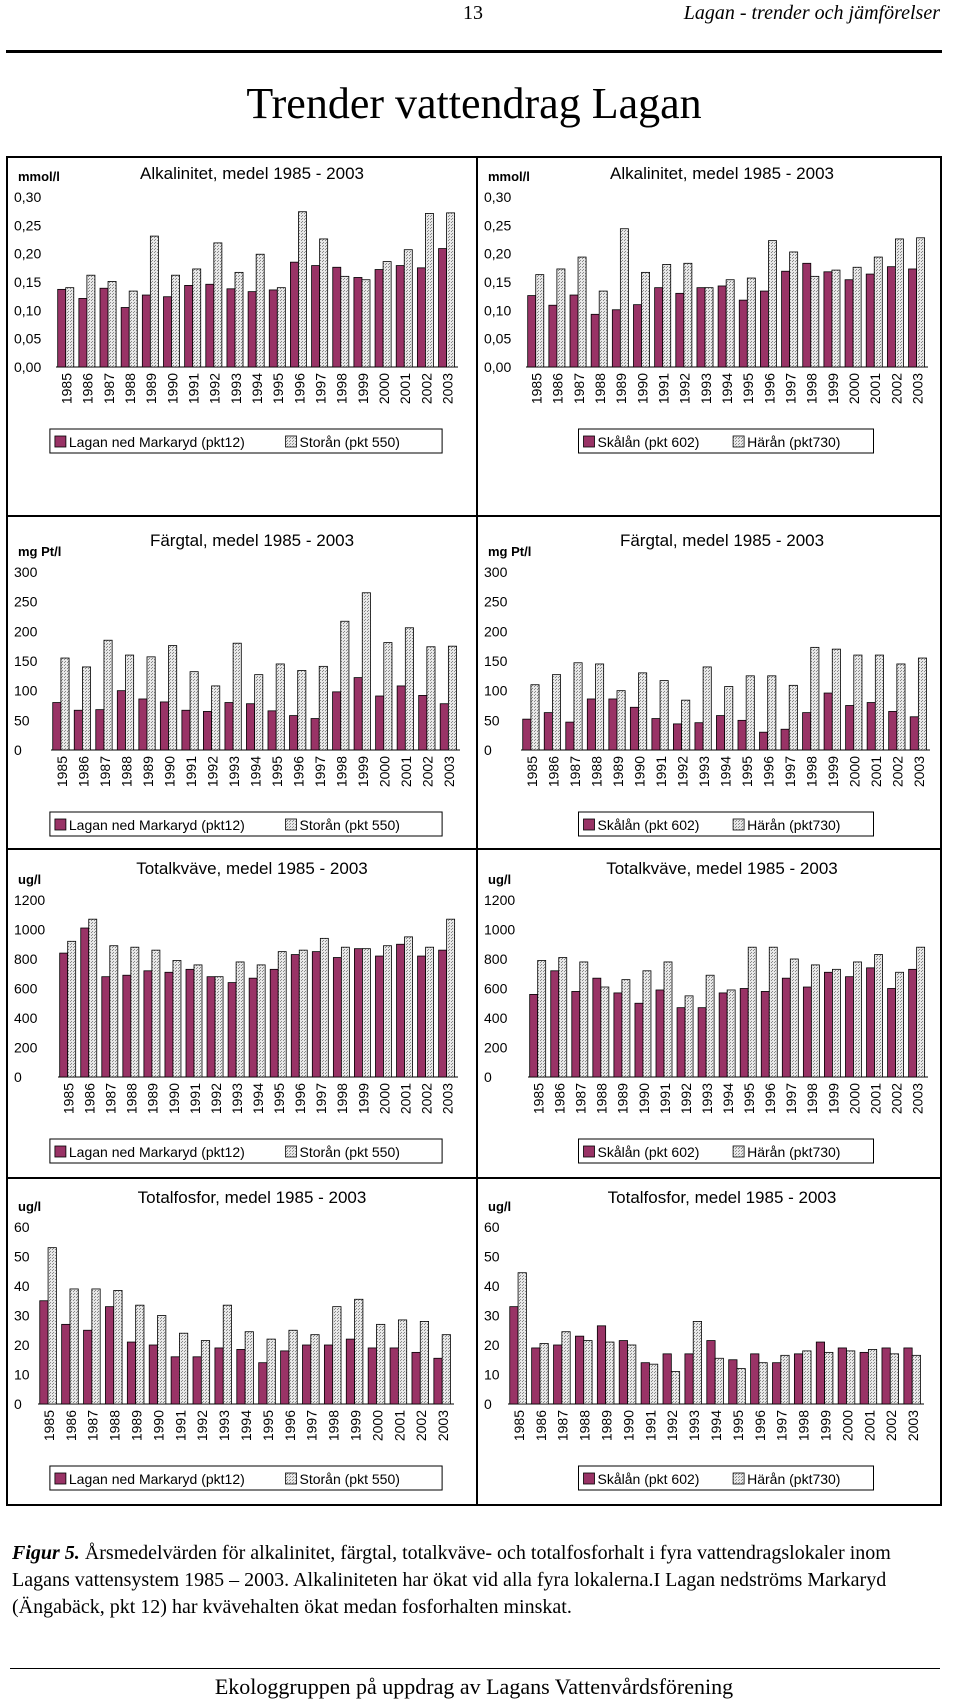 This screenshot has width=960, height=1706. I want to click on x-tick-label: 1995, so click(738, 1425).